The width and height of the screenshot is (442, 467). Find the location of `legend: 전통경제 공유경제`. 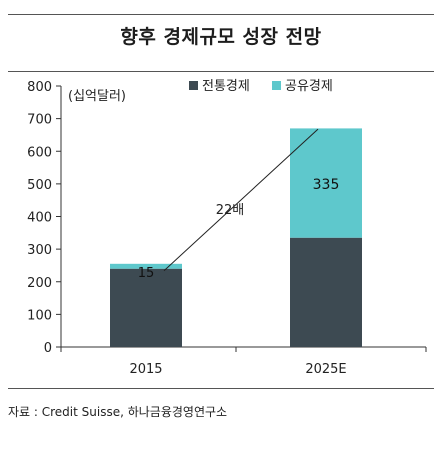

legend: 전통경제 공유경제 is located at coordinates (261, 86).